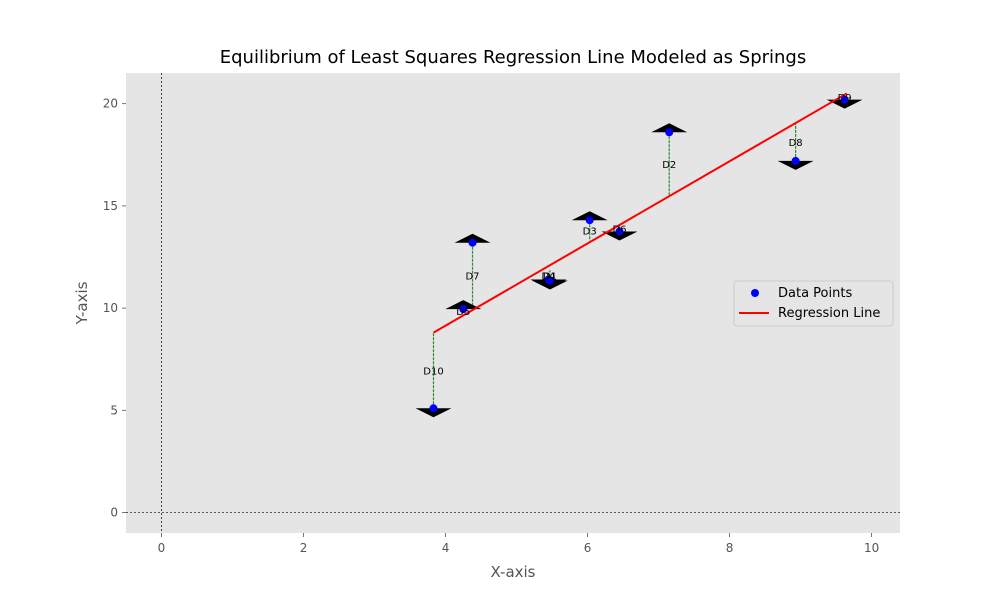 The width and height of the screenshot is (1000, 600). Describe the element at coordinates (82, 303) in the screenshot. I see `y-axis-label: Y-axis` at that location.